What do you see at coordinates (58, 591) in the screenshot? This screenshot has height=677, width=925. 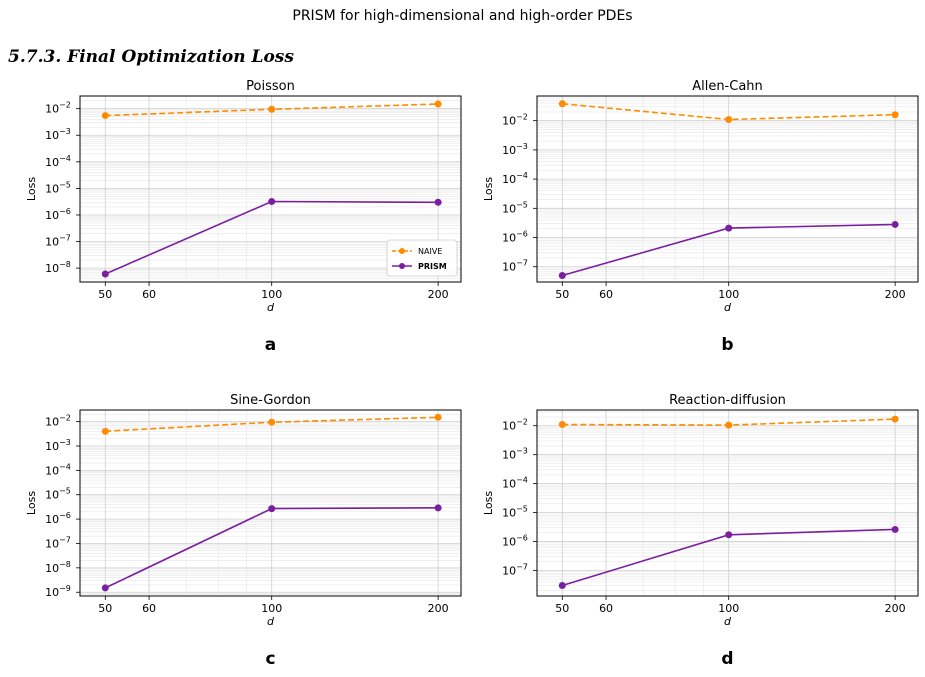 I see `y-tick-label: 10⁻⁹` at bounding box center [58, 591].